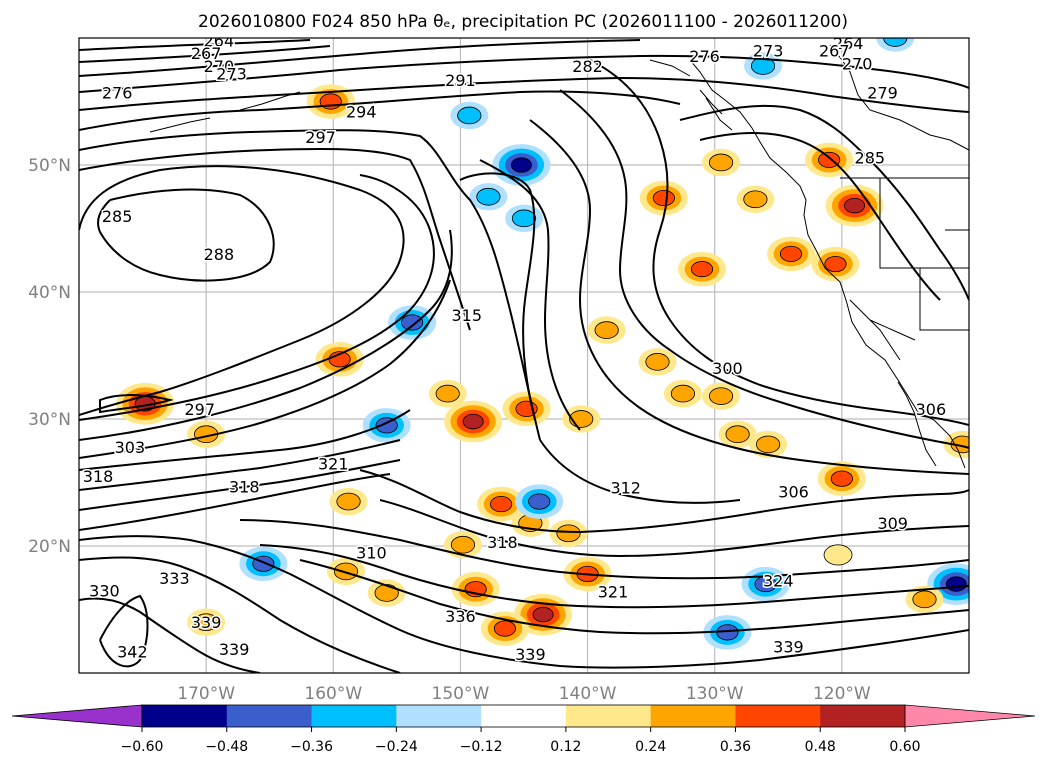 This screenshot has height=767, width=1047. What do you see at coordinates (931, 409) in the screenshot?
I see `contour-label: 306` at bounding box center [931, 409].